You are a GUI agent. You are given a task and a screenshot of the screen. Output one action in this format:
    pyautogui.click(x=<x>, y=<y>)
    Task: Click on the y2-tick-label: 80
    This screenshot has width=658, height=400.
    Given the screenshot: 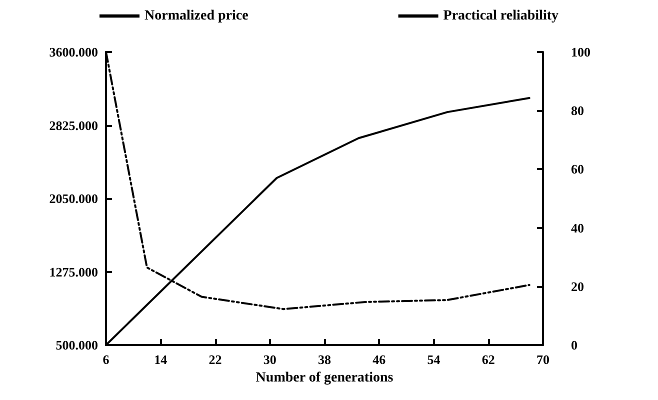 What is the action you would take?
    pyautogui.click(x=577, y=110)
    